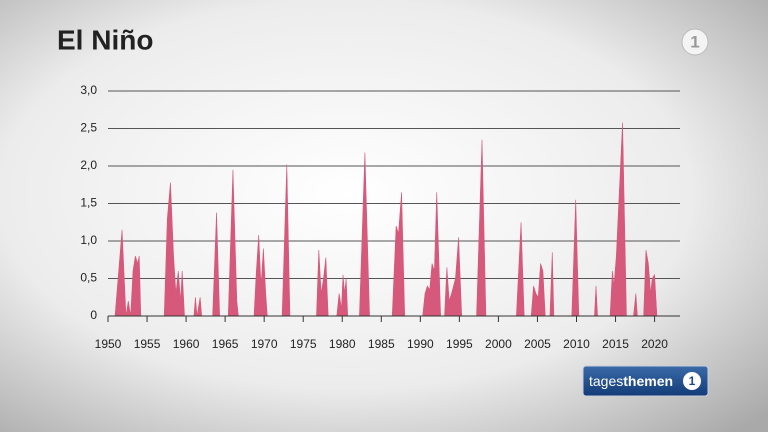 This screenshot has width=768, height=432. I want to click on show-logo-circle, so click(692, 381).